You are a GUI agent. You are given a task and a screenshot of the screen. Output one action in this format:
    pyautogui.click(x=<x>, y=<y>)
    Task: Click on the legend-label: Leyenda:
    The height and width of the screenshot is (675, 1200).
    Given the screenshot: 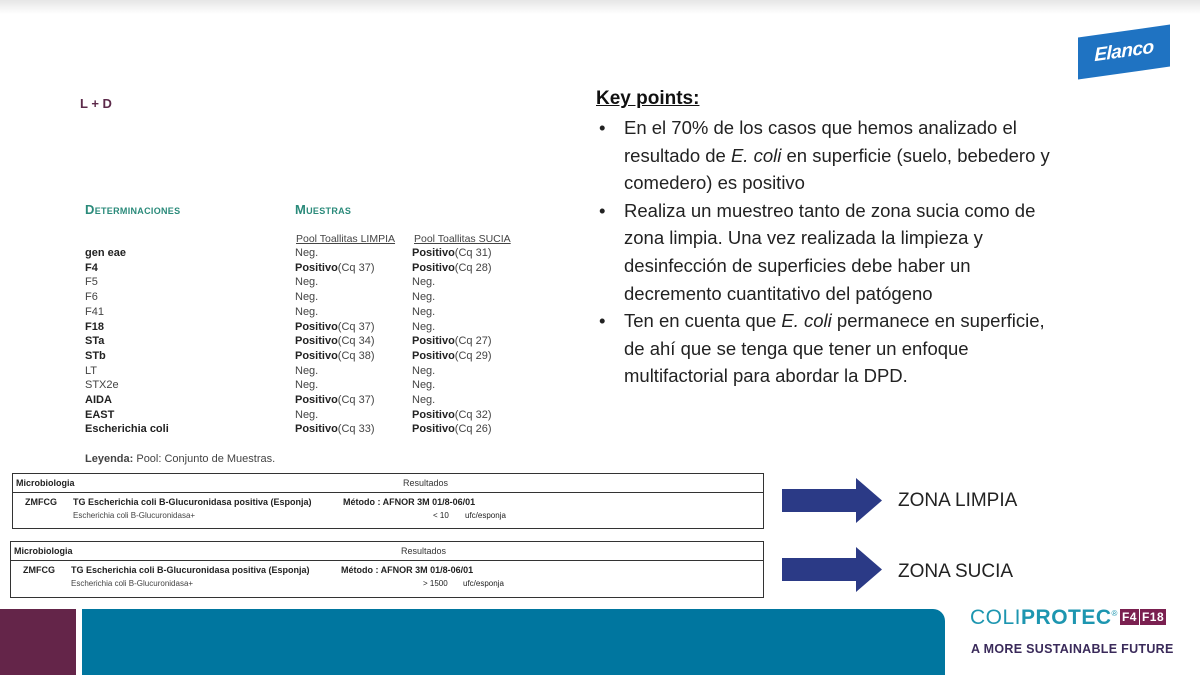 What is the action you would take?
    pyautogui.click(x=109, y=459)
    